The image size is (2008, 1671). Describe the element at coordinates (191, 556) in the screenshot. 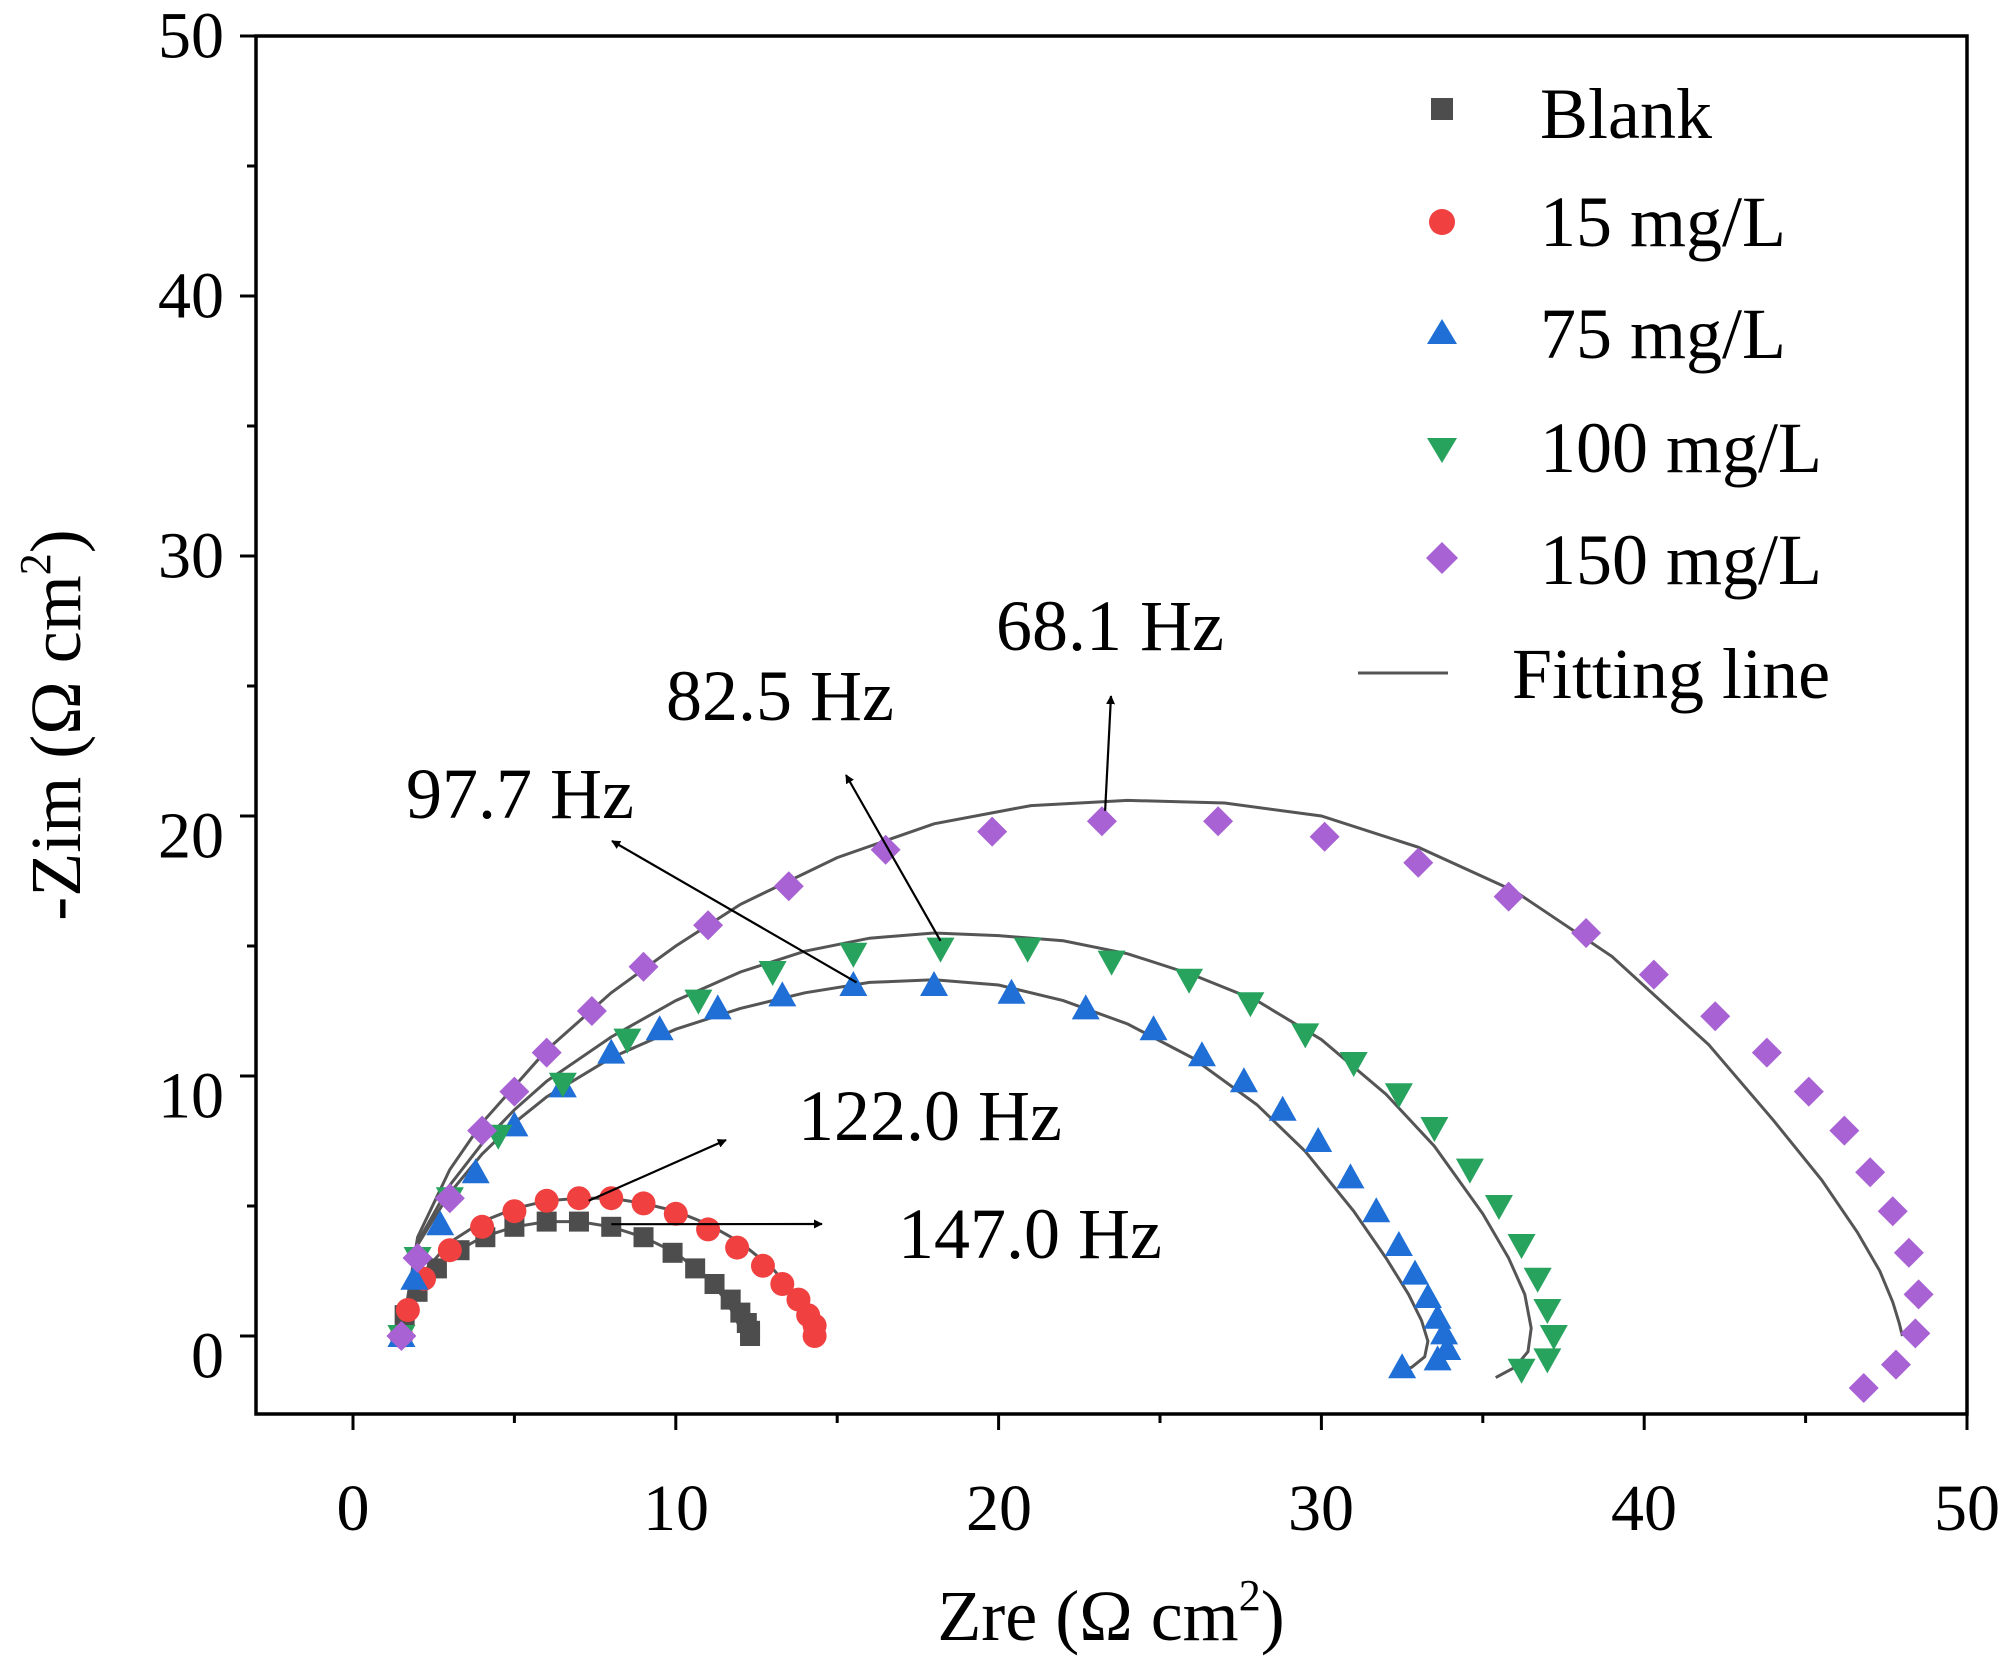

I see `y-tick-label: 30` at that location.